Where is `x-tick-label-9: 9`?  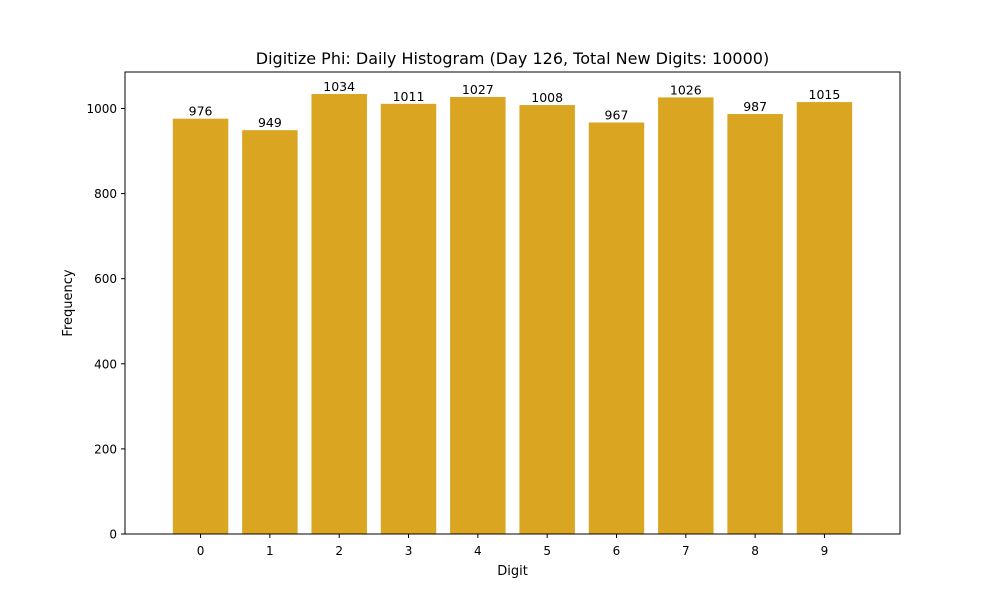 x-tick-label-9: 9 is located at coordinates (825, 551).